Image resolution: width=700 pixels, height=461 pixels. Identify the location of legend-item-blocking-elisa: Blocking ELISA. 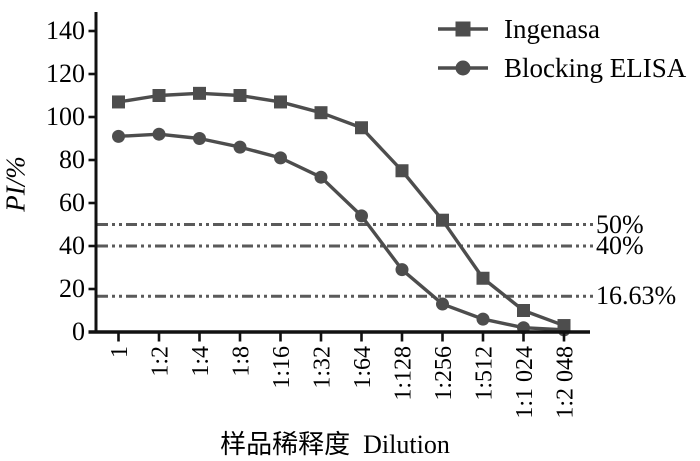
(562, 68).